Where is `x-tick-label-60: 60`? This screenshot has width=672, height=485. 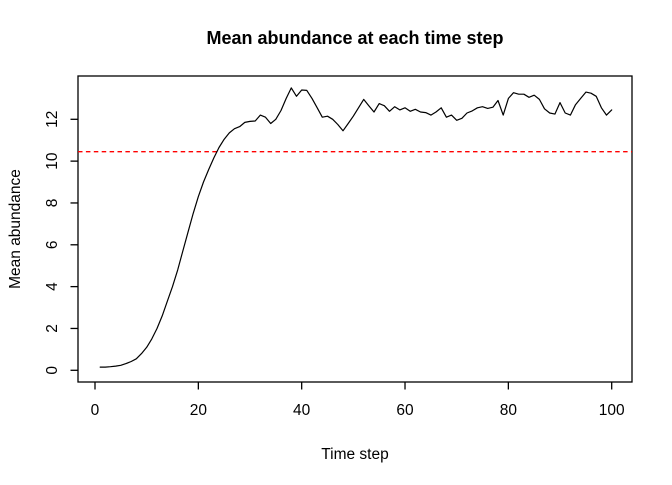
x-tick-label-60: 60 is located at coordinates (405, 410).